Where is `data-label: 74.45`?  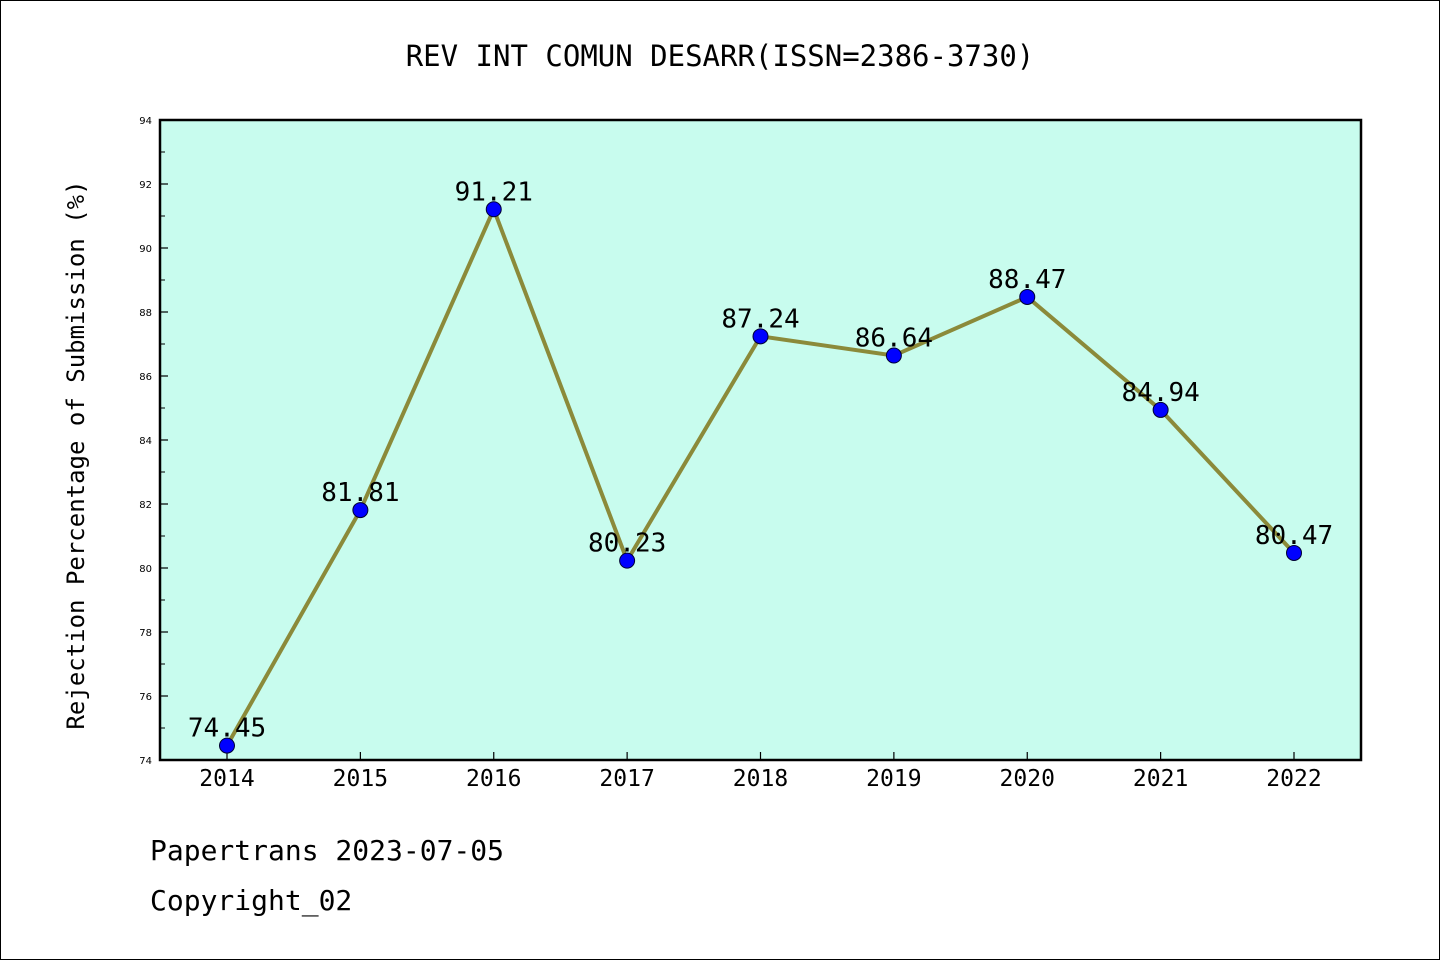
data-label: 74.45 is located at coordinates (227, 729).